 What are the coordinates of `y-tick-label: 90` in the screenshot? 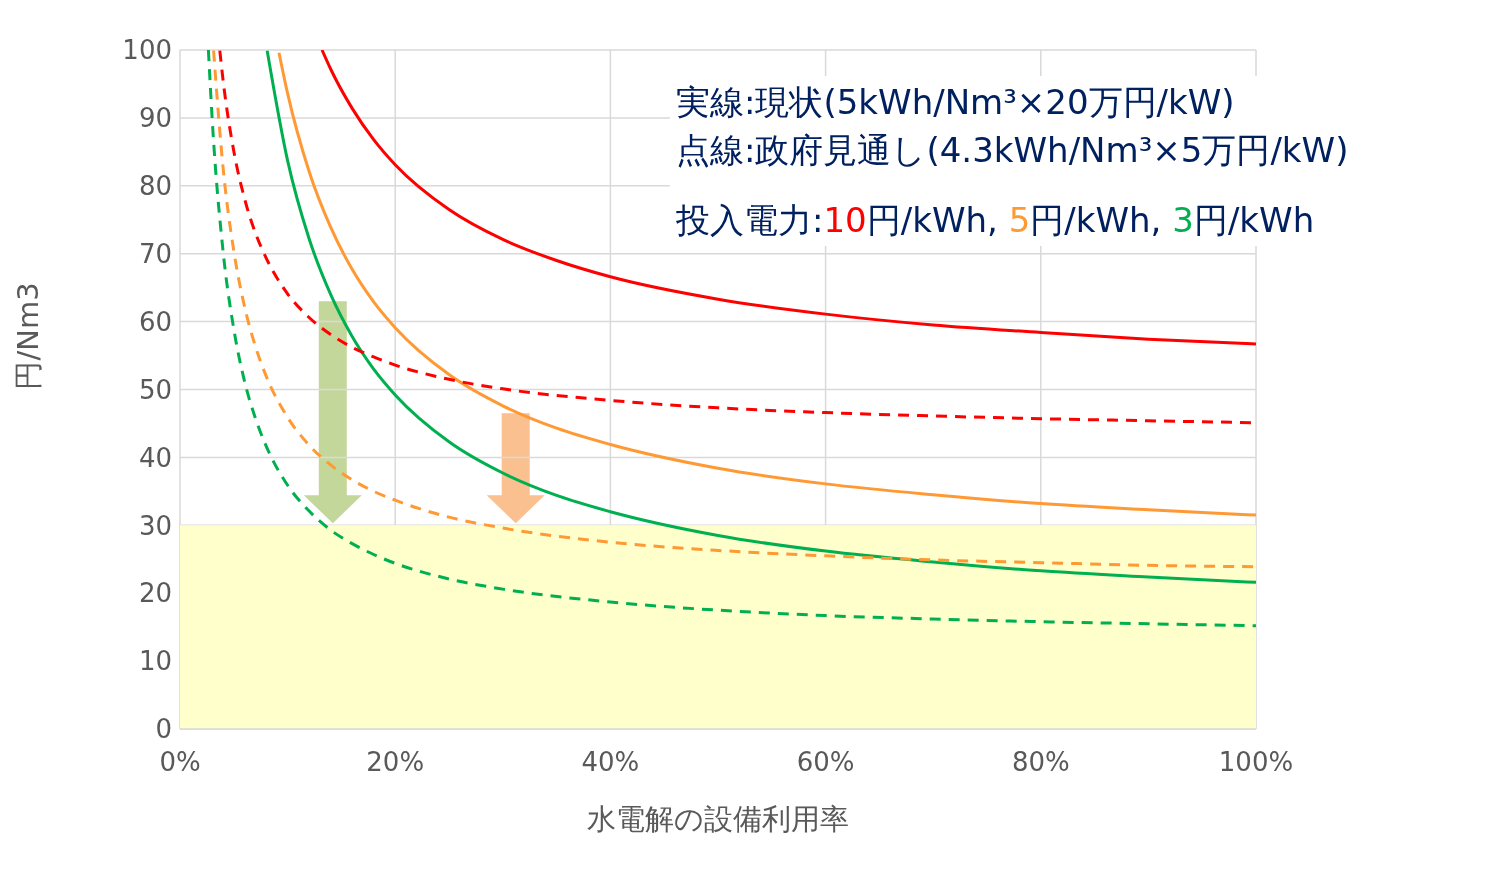 It's located at (155, 118).